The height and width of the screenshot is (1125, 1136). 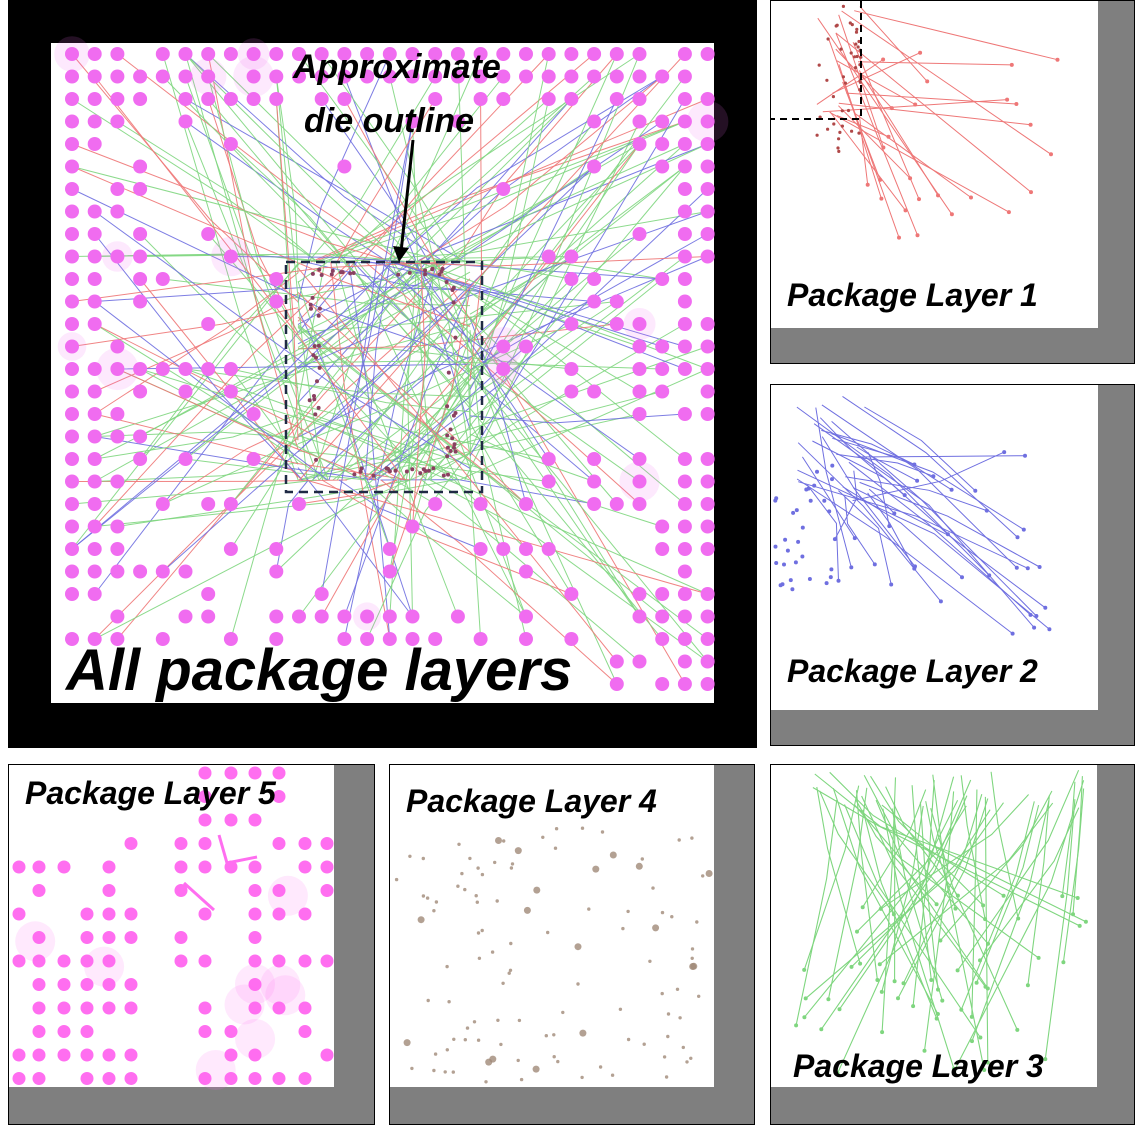 What do you see at coordinates (280, 984) in the screenshot?
I see `layer-5-halo` at bounding box center [280, 984].